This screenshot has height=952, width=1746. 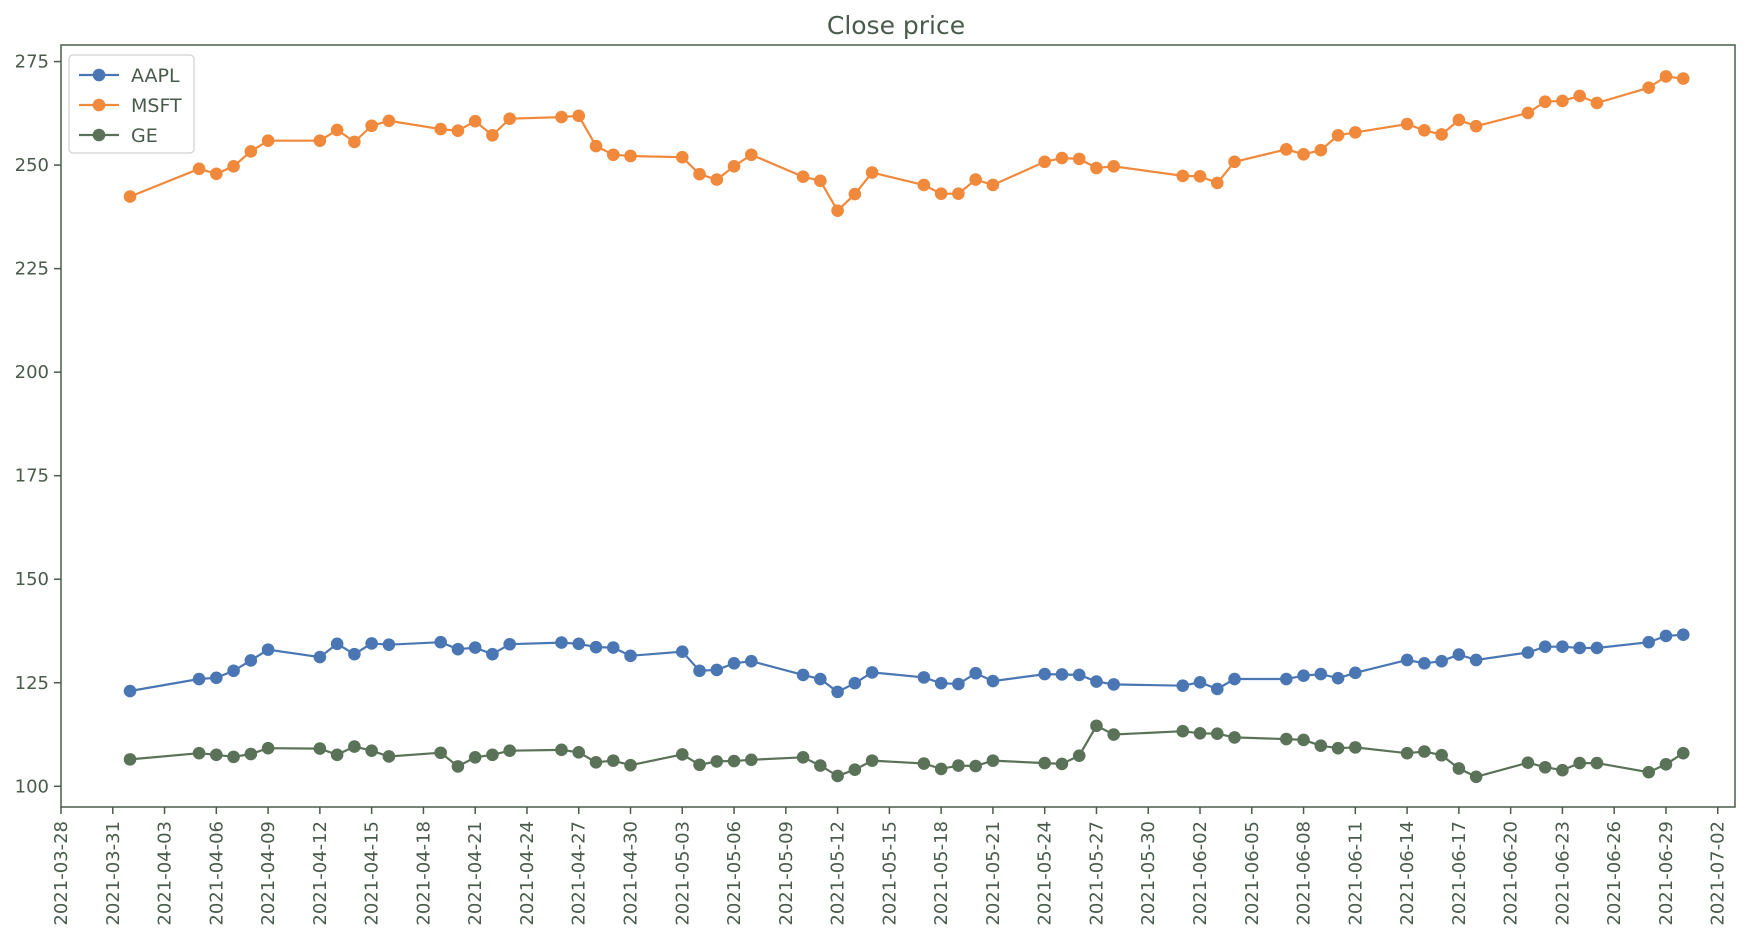 I want to click on y-tick-label: 225, so click(x=32, y=269).